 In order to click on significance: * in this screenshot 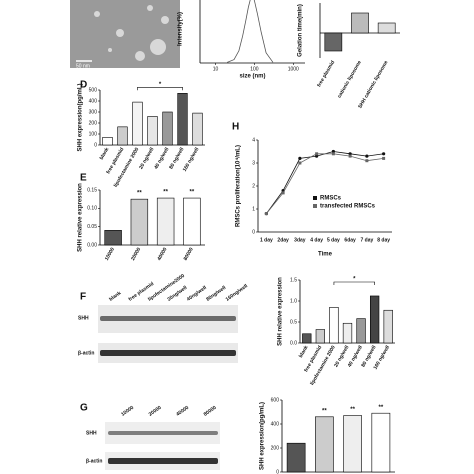, I will do `click(160, 85)`.